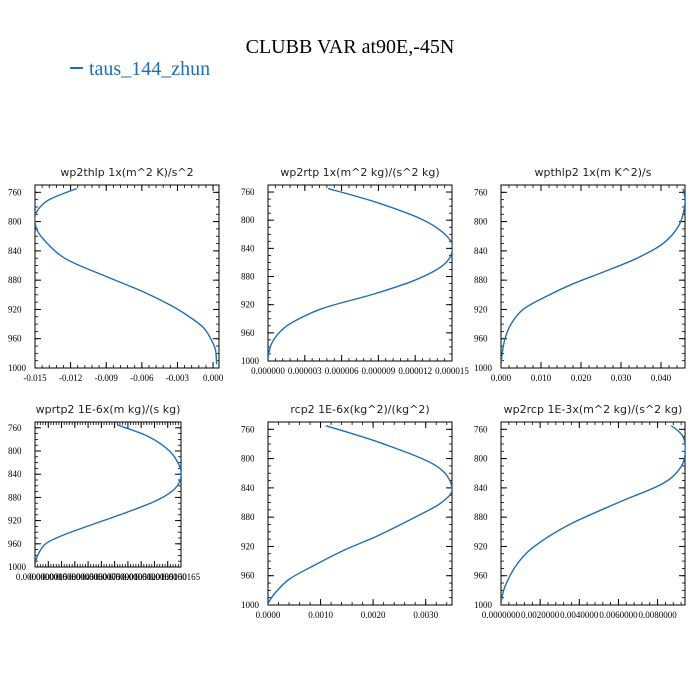 The image size is (700, 700). I want to click on x-tick-label: 0.040, so click(661, 378).